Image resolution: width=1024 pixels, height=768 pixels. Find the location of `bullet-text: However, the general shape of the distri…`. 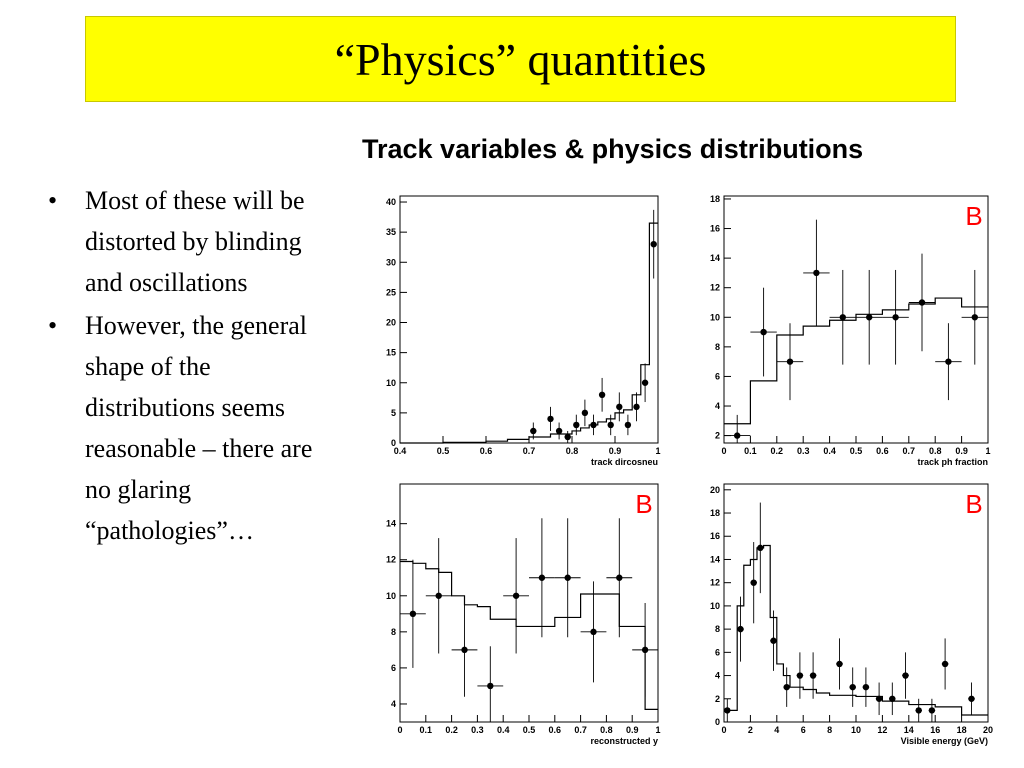

bullet-text: However, the general shape of the distri… is located at coordinates (199, 428).